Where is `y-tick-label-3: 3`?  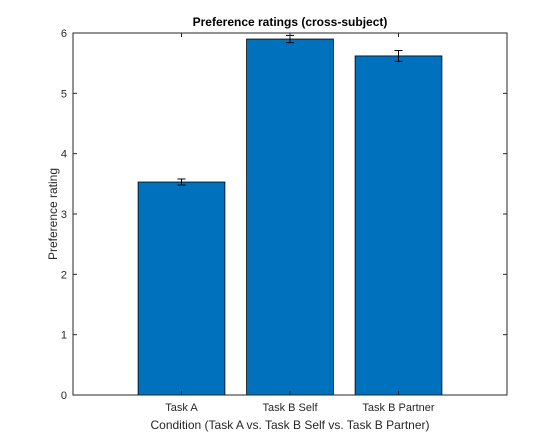
y-tick-label-3: 3 is located at coordinates (64, 215).